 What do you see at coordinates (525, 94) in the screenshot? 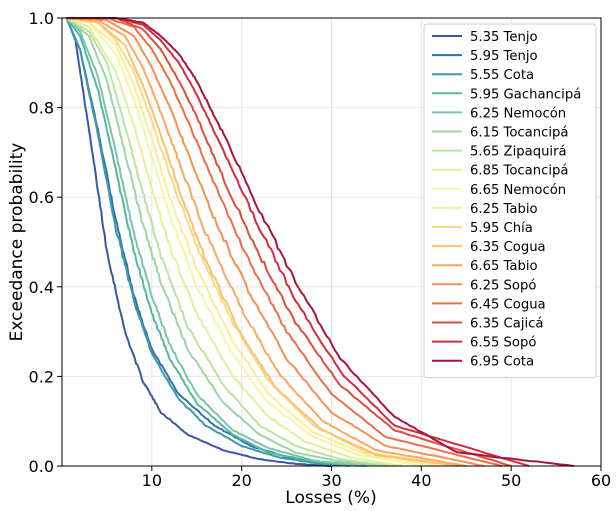
I see `legend-label-3: 5.95 Gachancipá` at bounding box center [525, 94].